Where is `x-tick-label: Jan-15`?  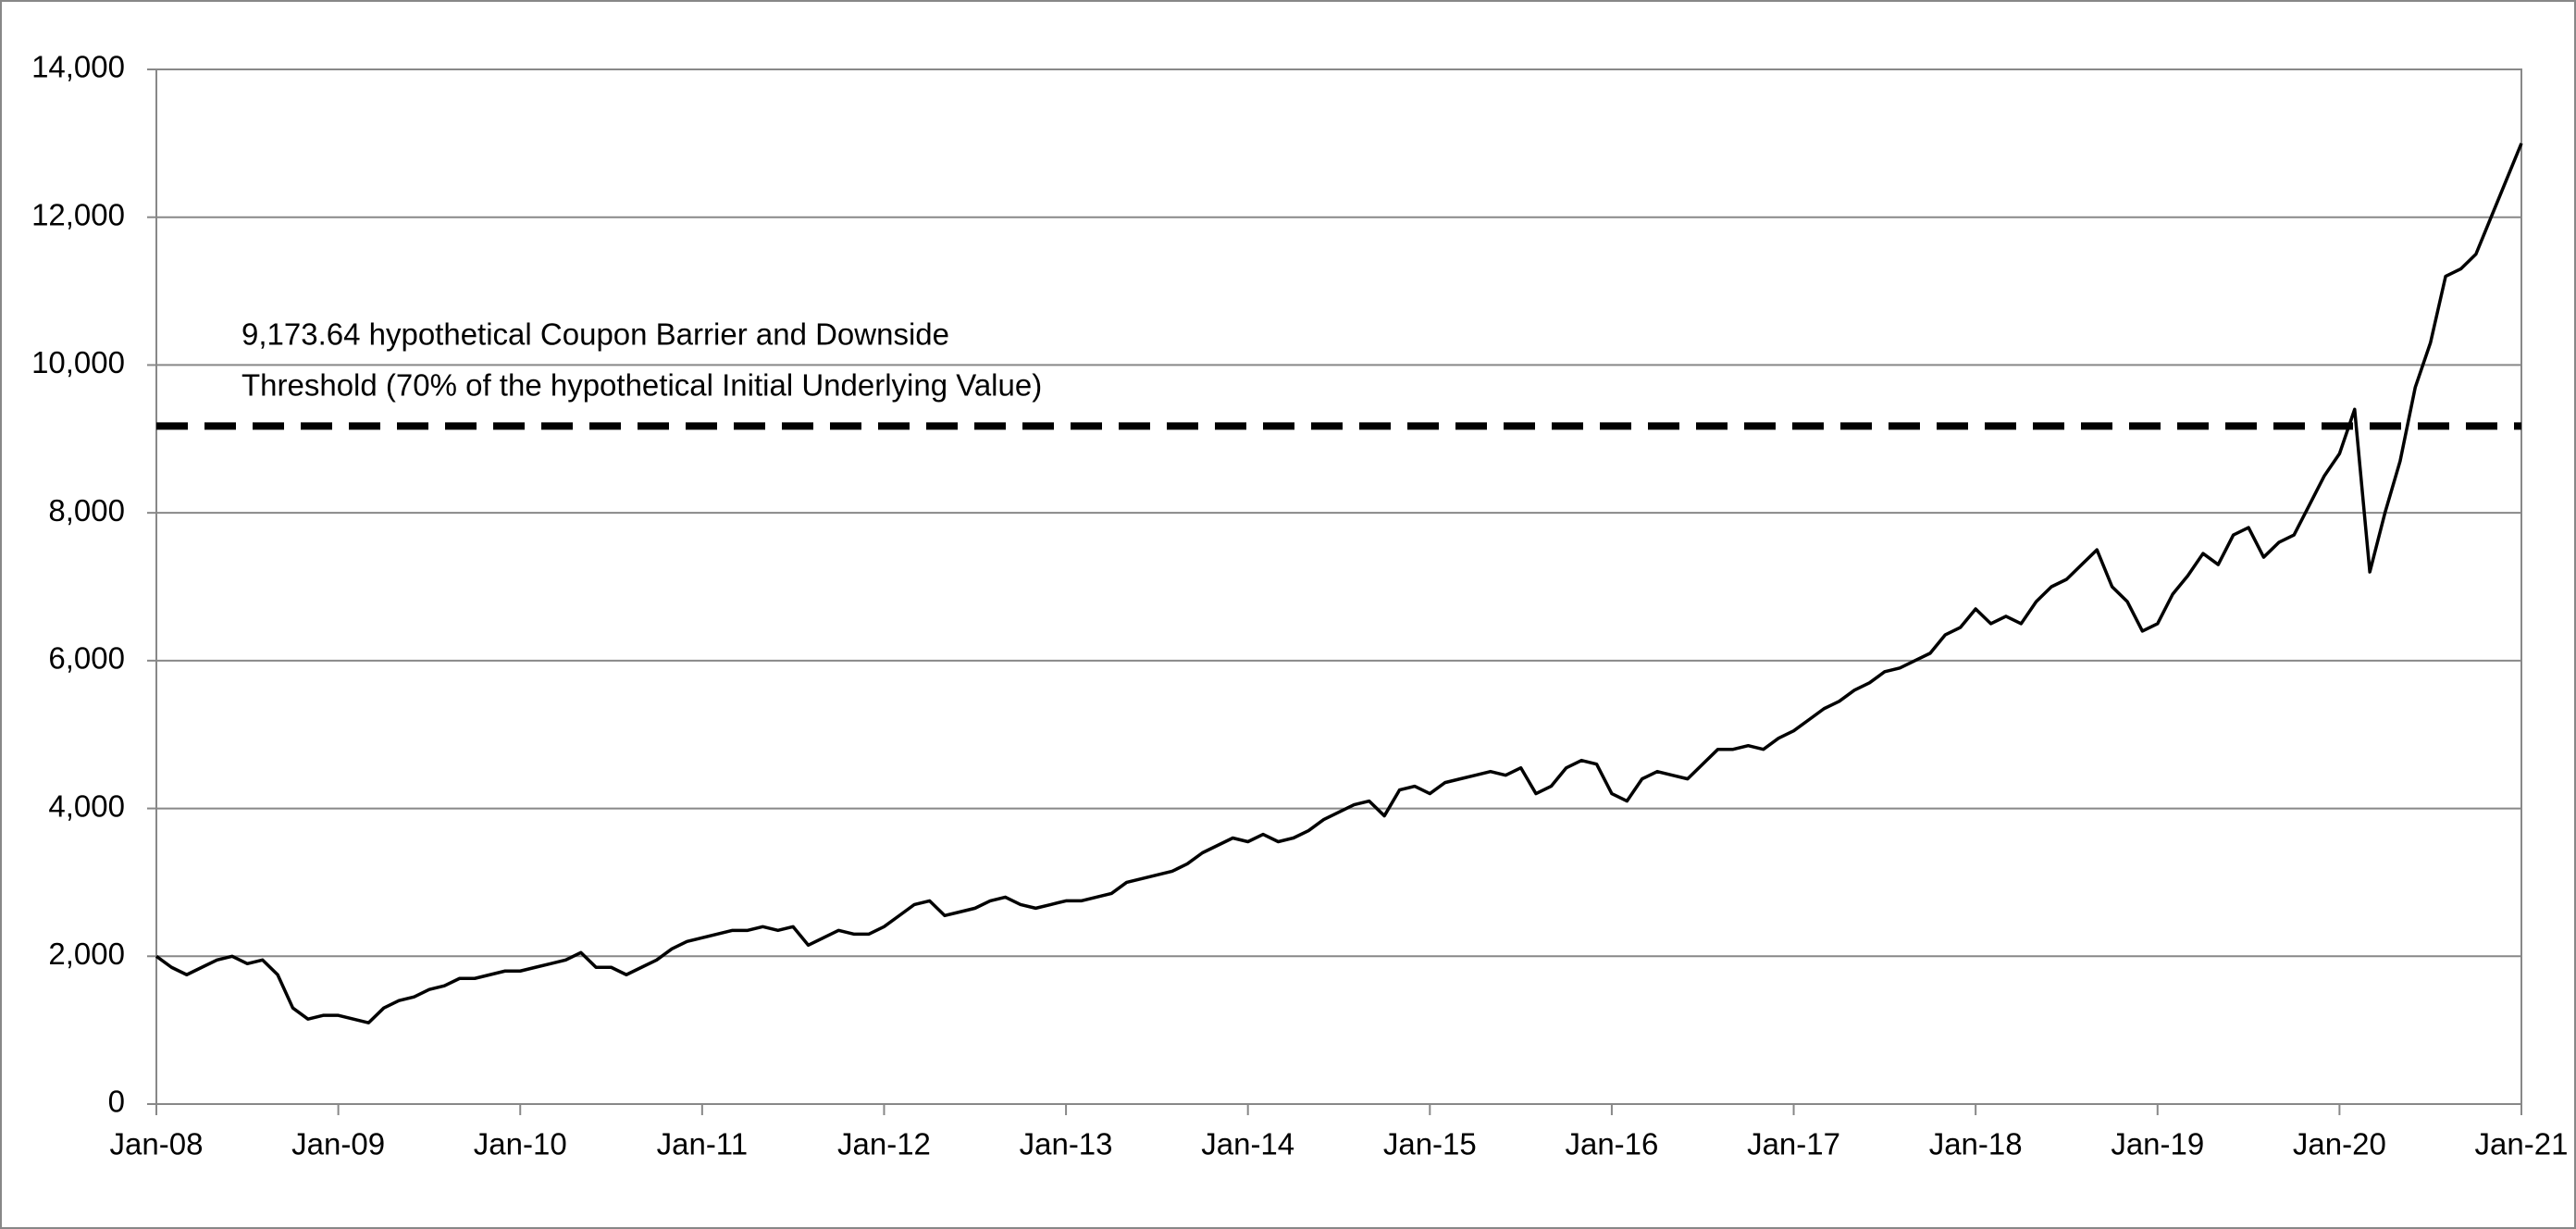 x-tick-label: Jan-15 is located at coordinates (1430, 1144).